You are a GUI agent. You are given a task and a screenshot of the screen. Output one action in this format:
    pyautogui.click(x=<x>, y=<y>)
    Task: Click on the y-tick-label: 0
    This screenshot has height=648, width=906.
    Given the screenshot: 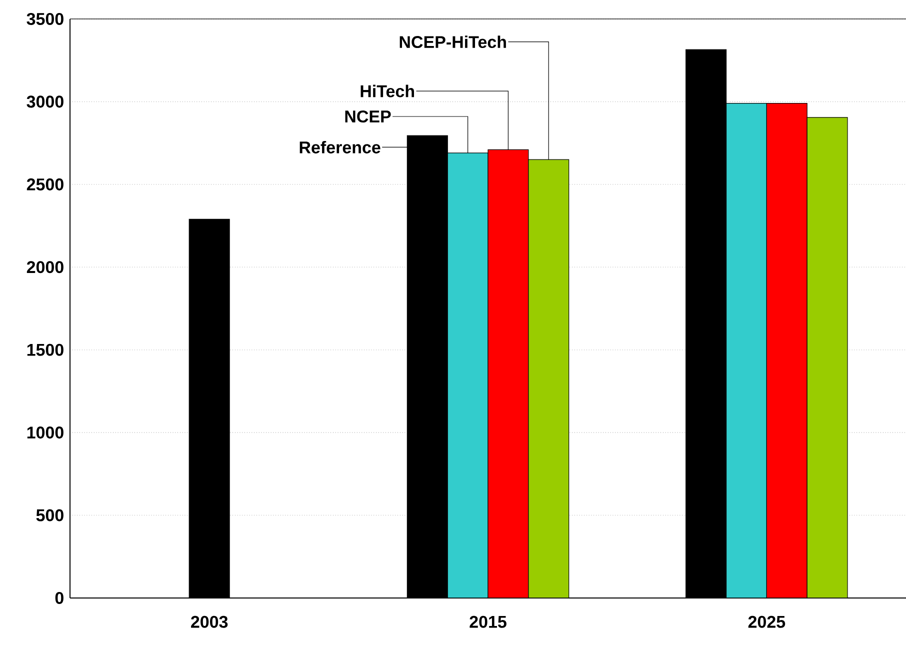 What is the action you would take?
    pyautogui.click(x=59, y=598)
    